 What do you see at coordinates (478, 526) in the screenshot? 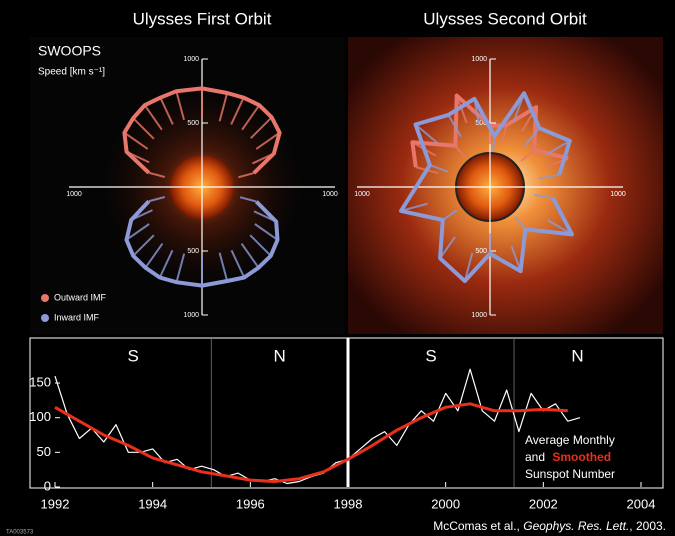
I see `citation-authors: McComas et al.,` at bounding box center [478, 526].